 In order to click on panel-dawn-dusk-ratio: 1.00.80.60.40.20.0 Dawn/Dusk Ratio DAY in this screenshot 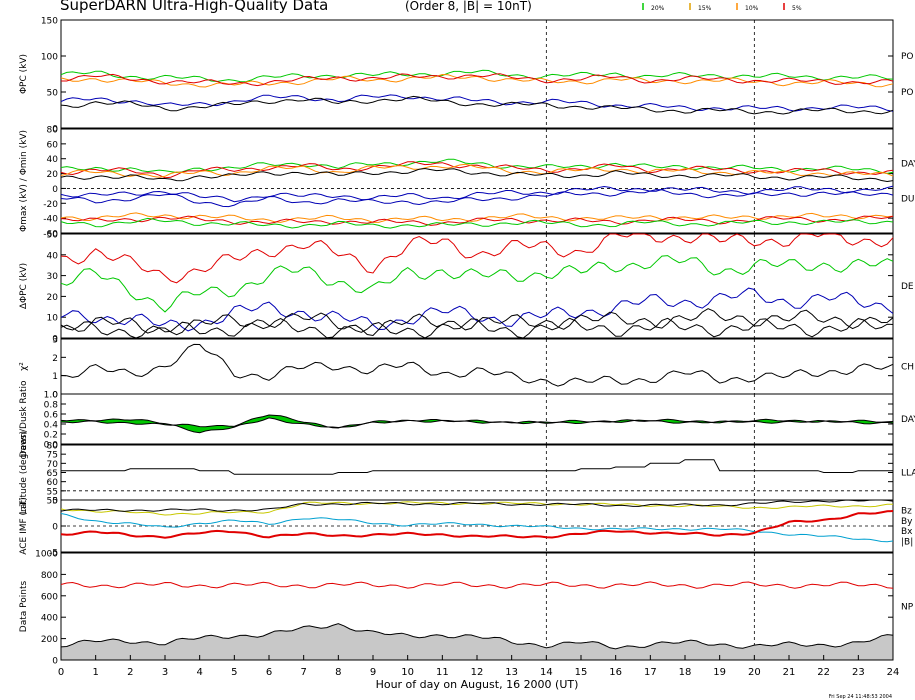, I will do `click(467, 419)`.